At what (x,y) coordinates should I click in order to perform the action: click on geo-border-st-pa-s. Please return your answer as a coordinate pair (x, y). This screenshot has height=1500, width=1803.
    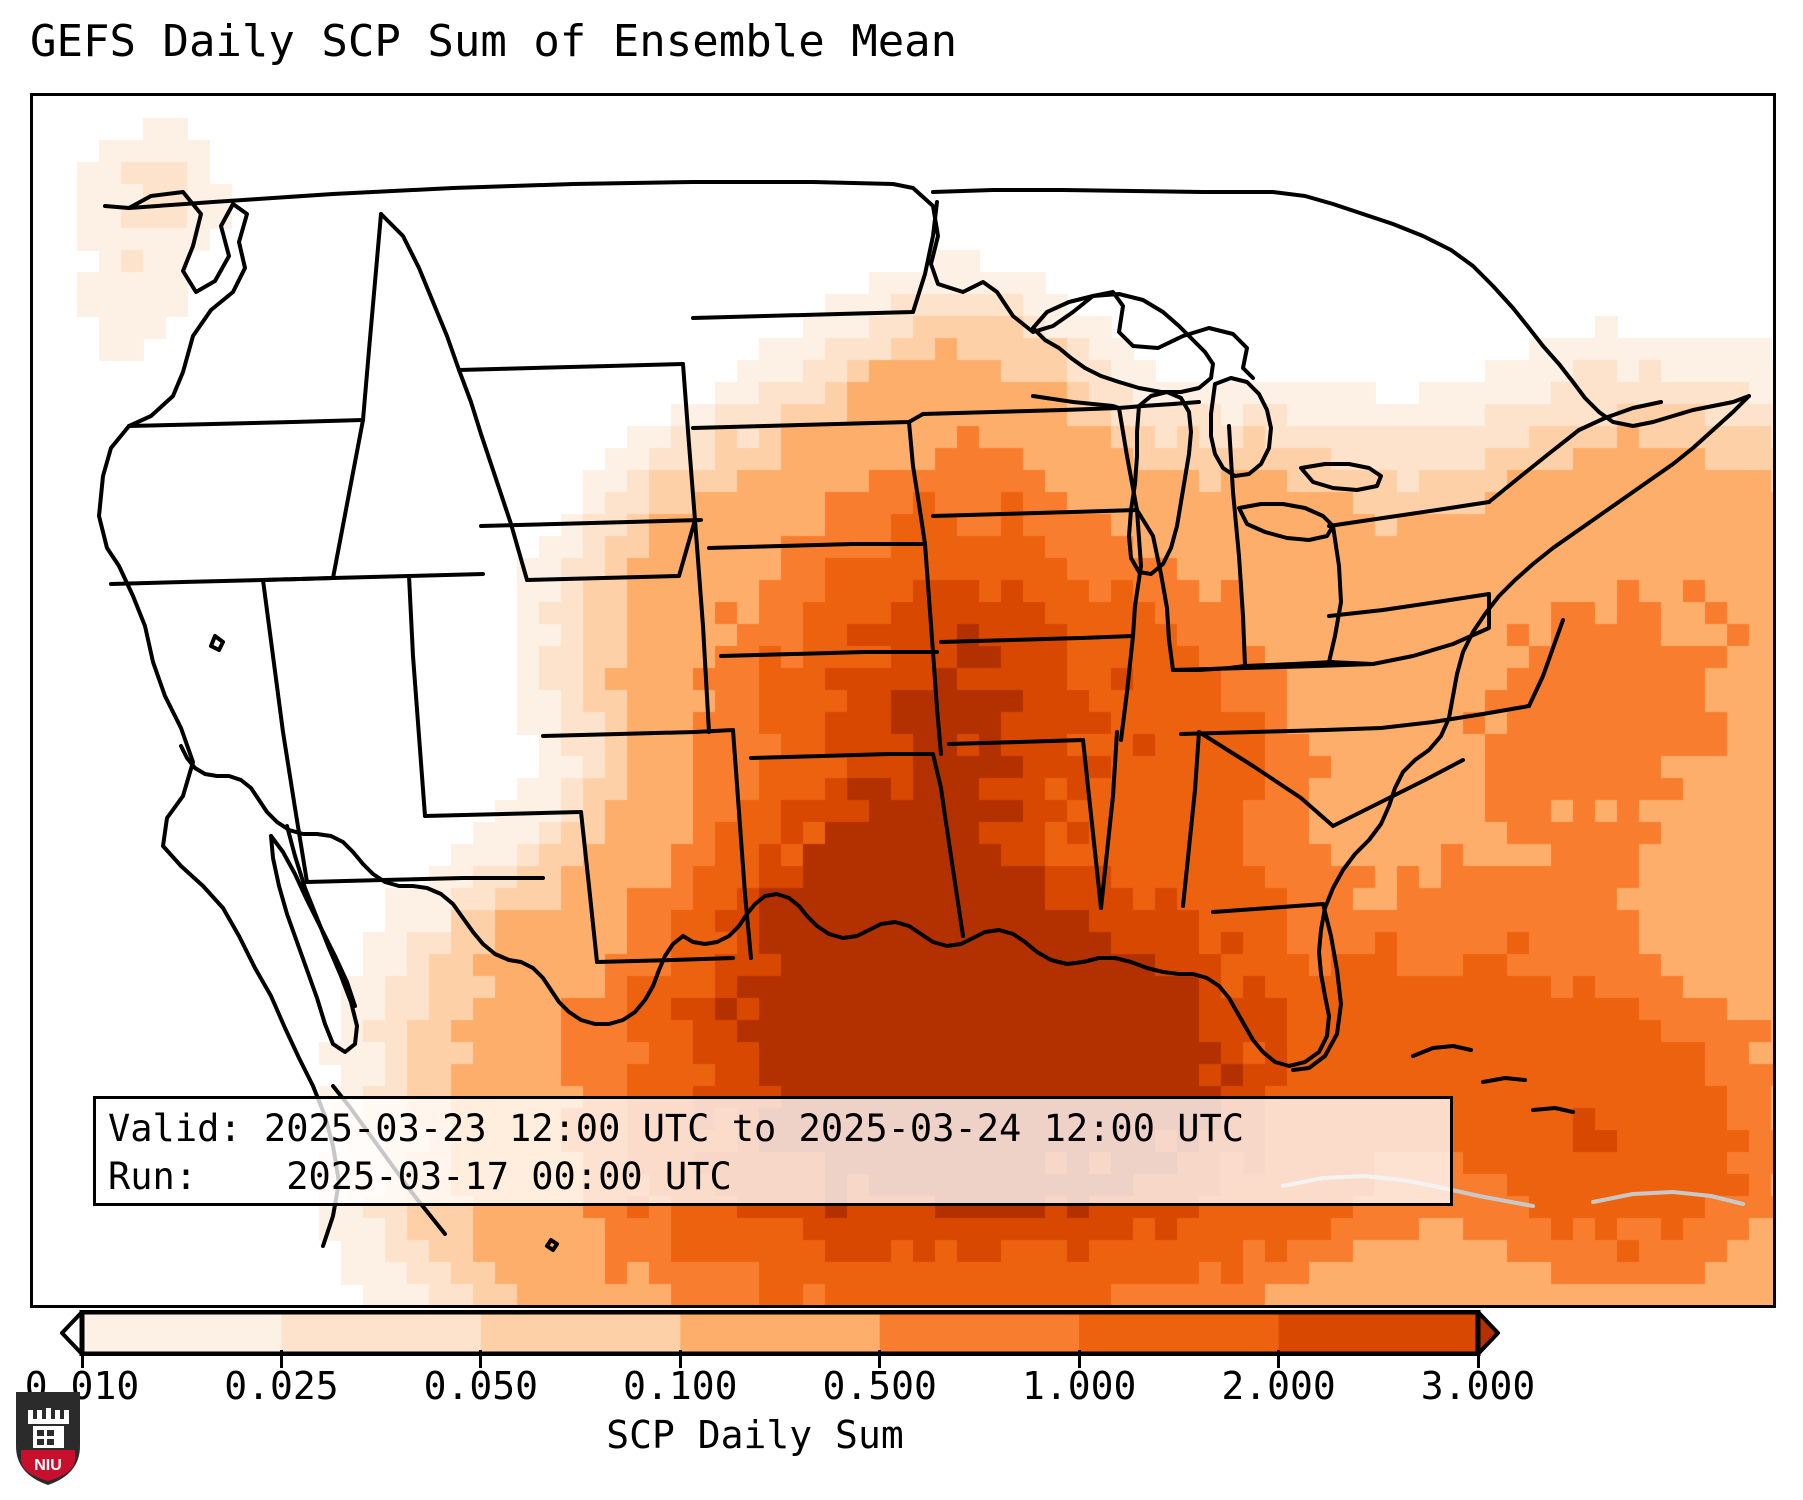
    Looking at the image, I should click on (1409, 605).